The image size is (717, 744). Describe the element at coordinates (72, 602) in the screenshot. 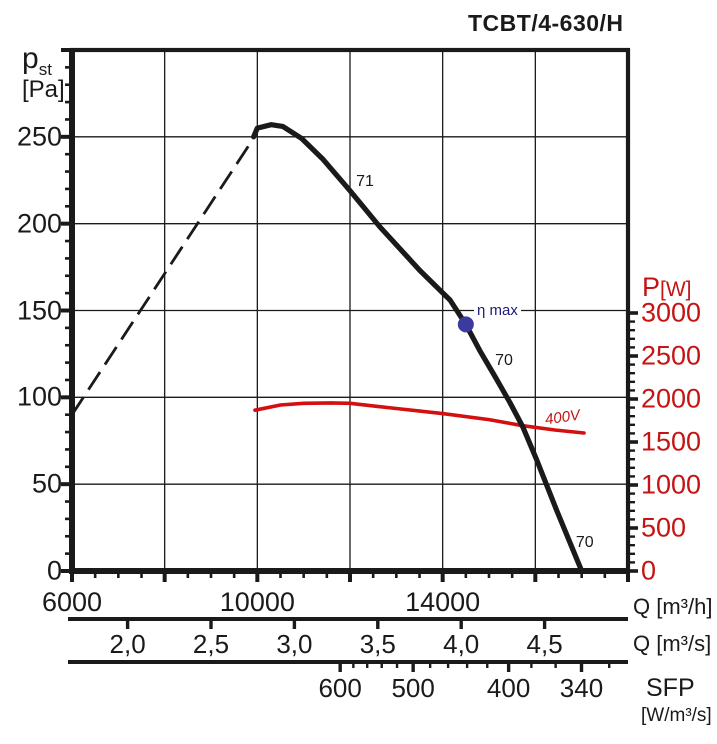

I see `x-axis-tick-label: 6000` at that location.